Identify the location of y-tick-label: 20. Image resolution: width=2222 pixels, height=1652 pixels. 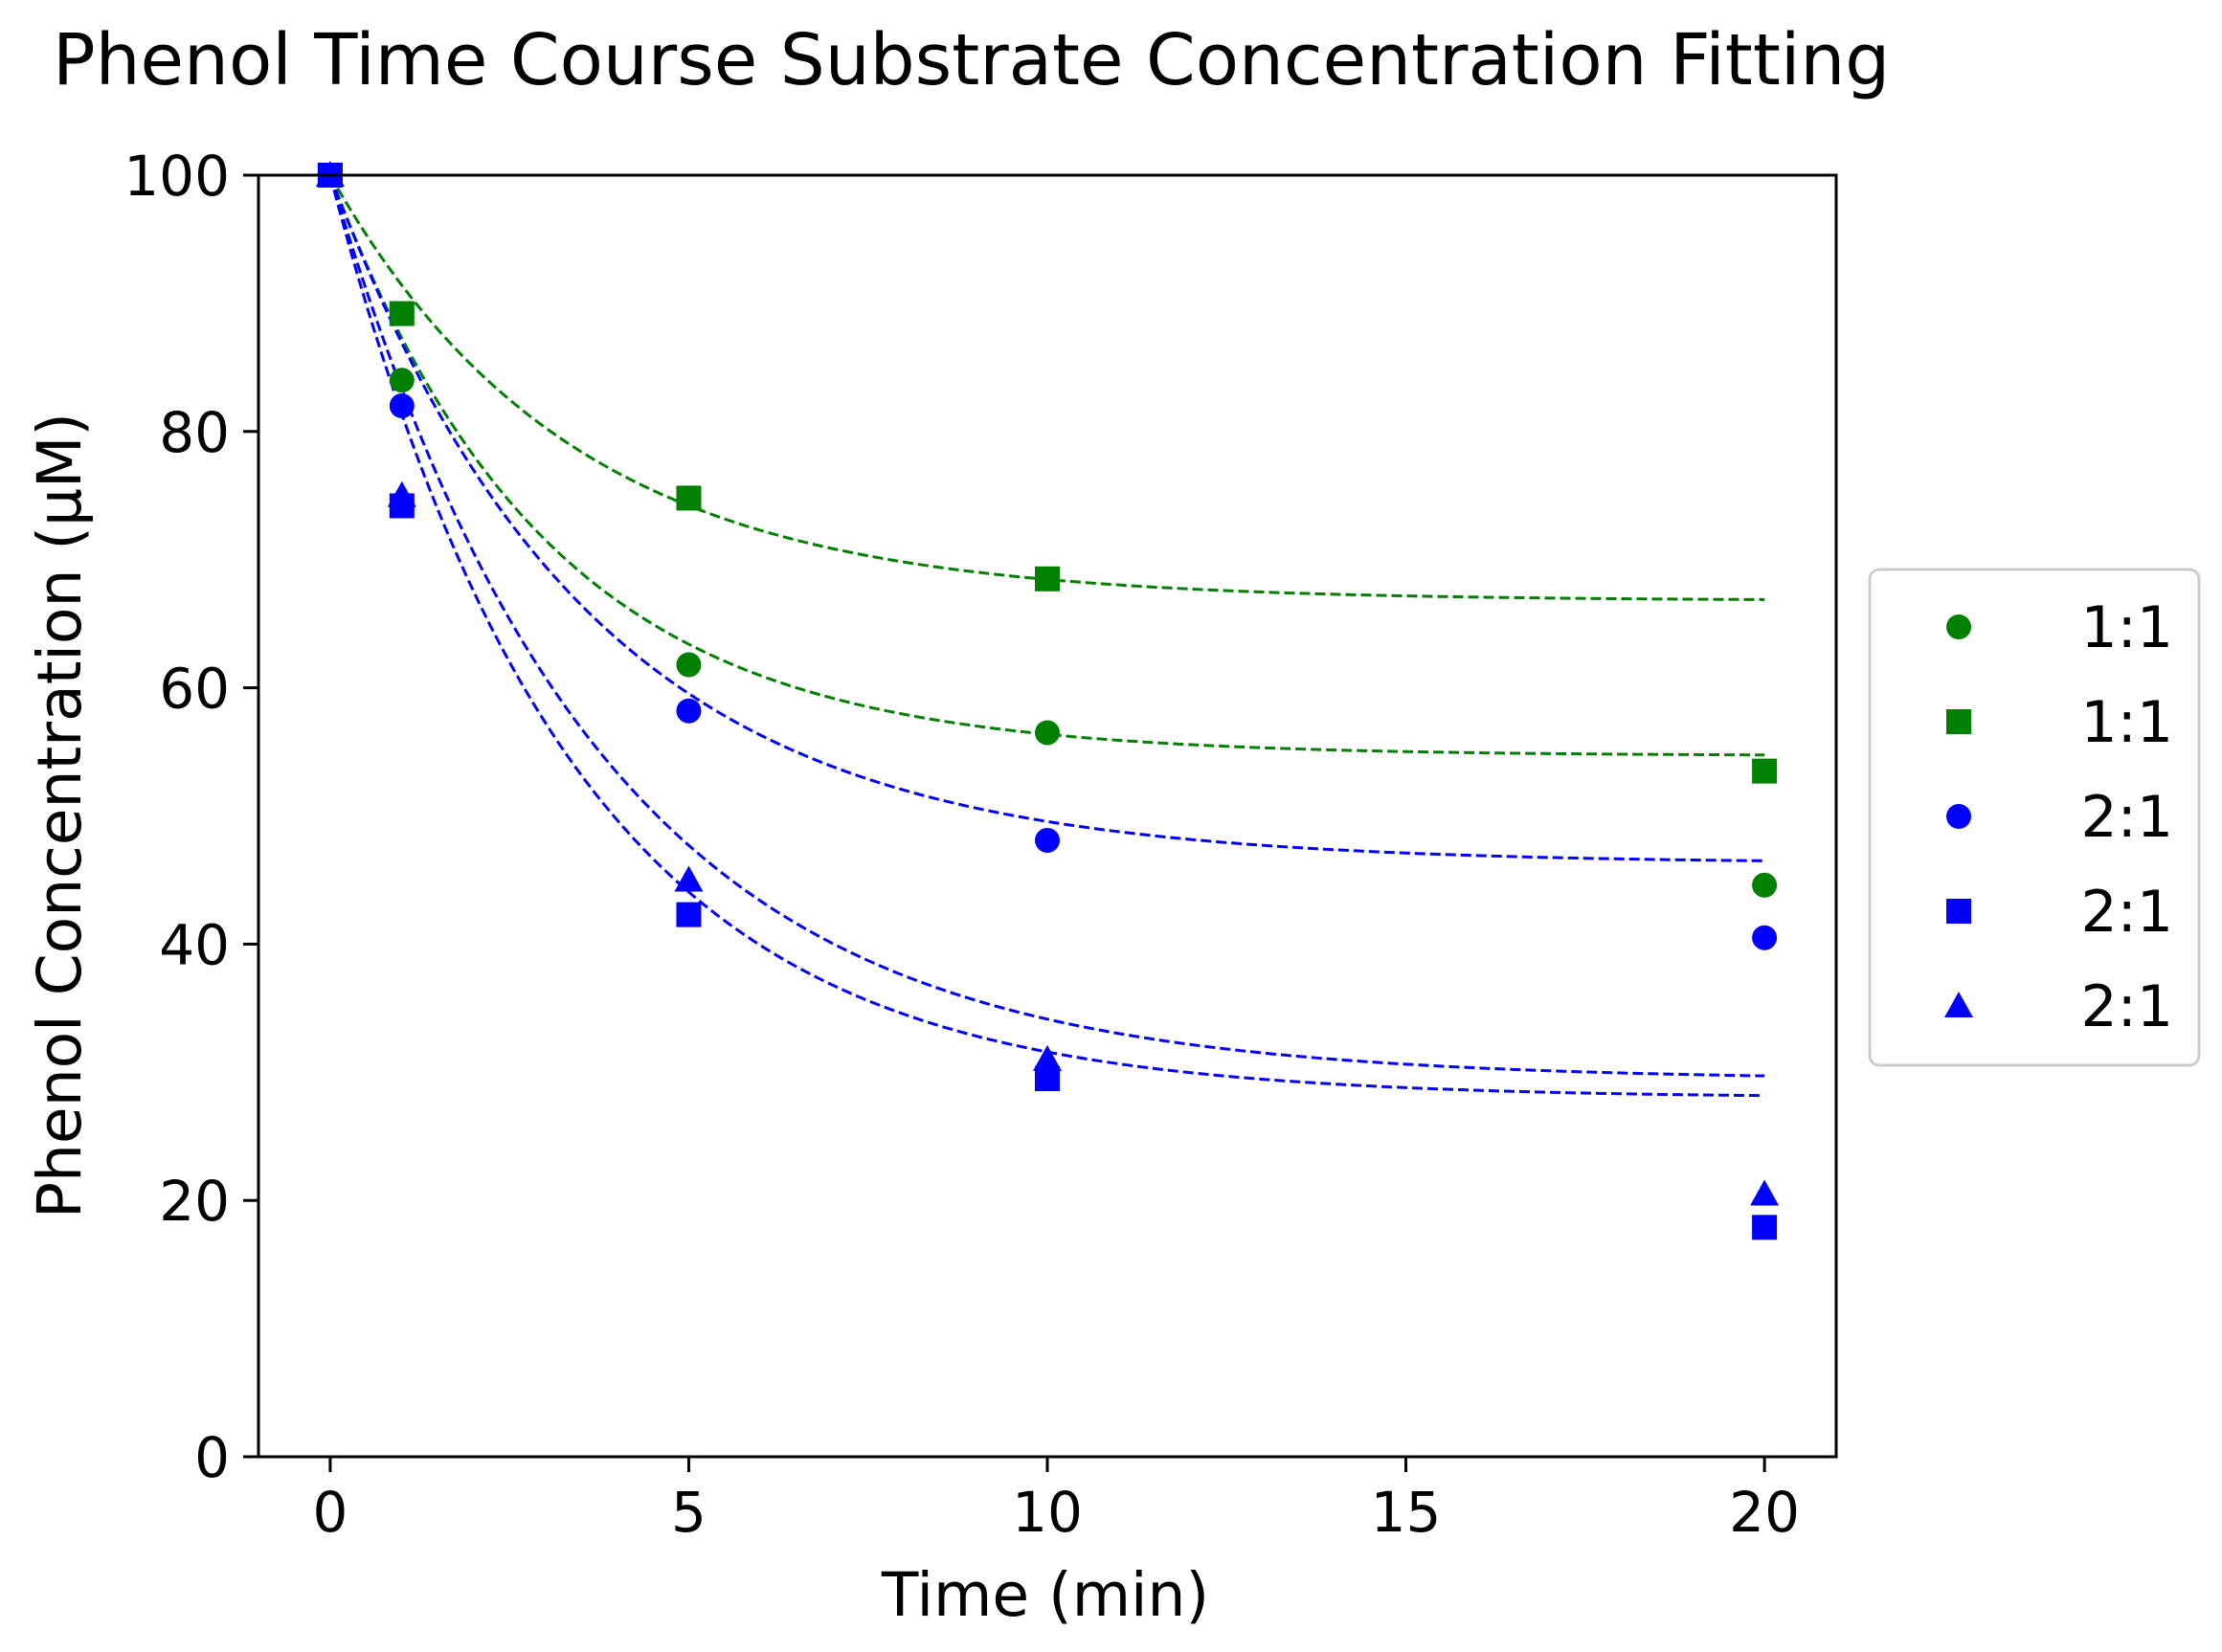
(194, 1201).